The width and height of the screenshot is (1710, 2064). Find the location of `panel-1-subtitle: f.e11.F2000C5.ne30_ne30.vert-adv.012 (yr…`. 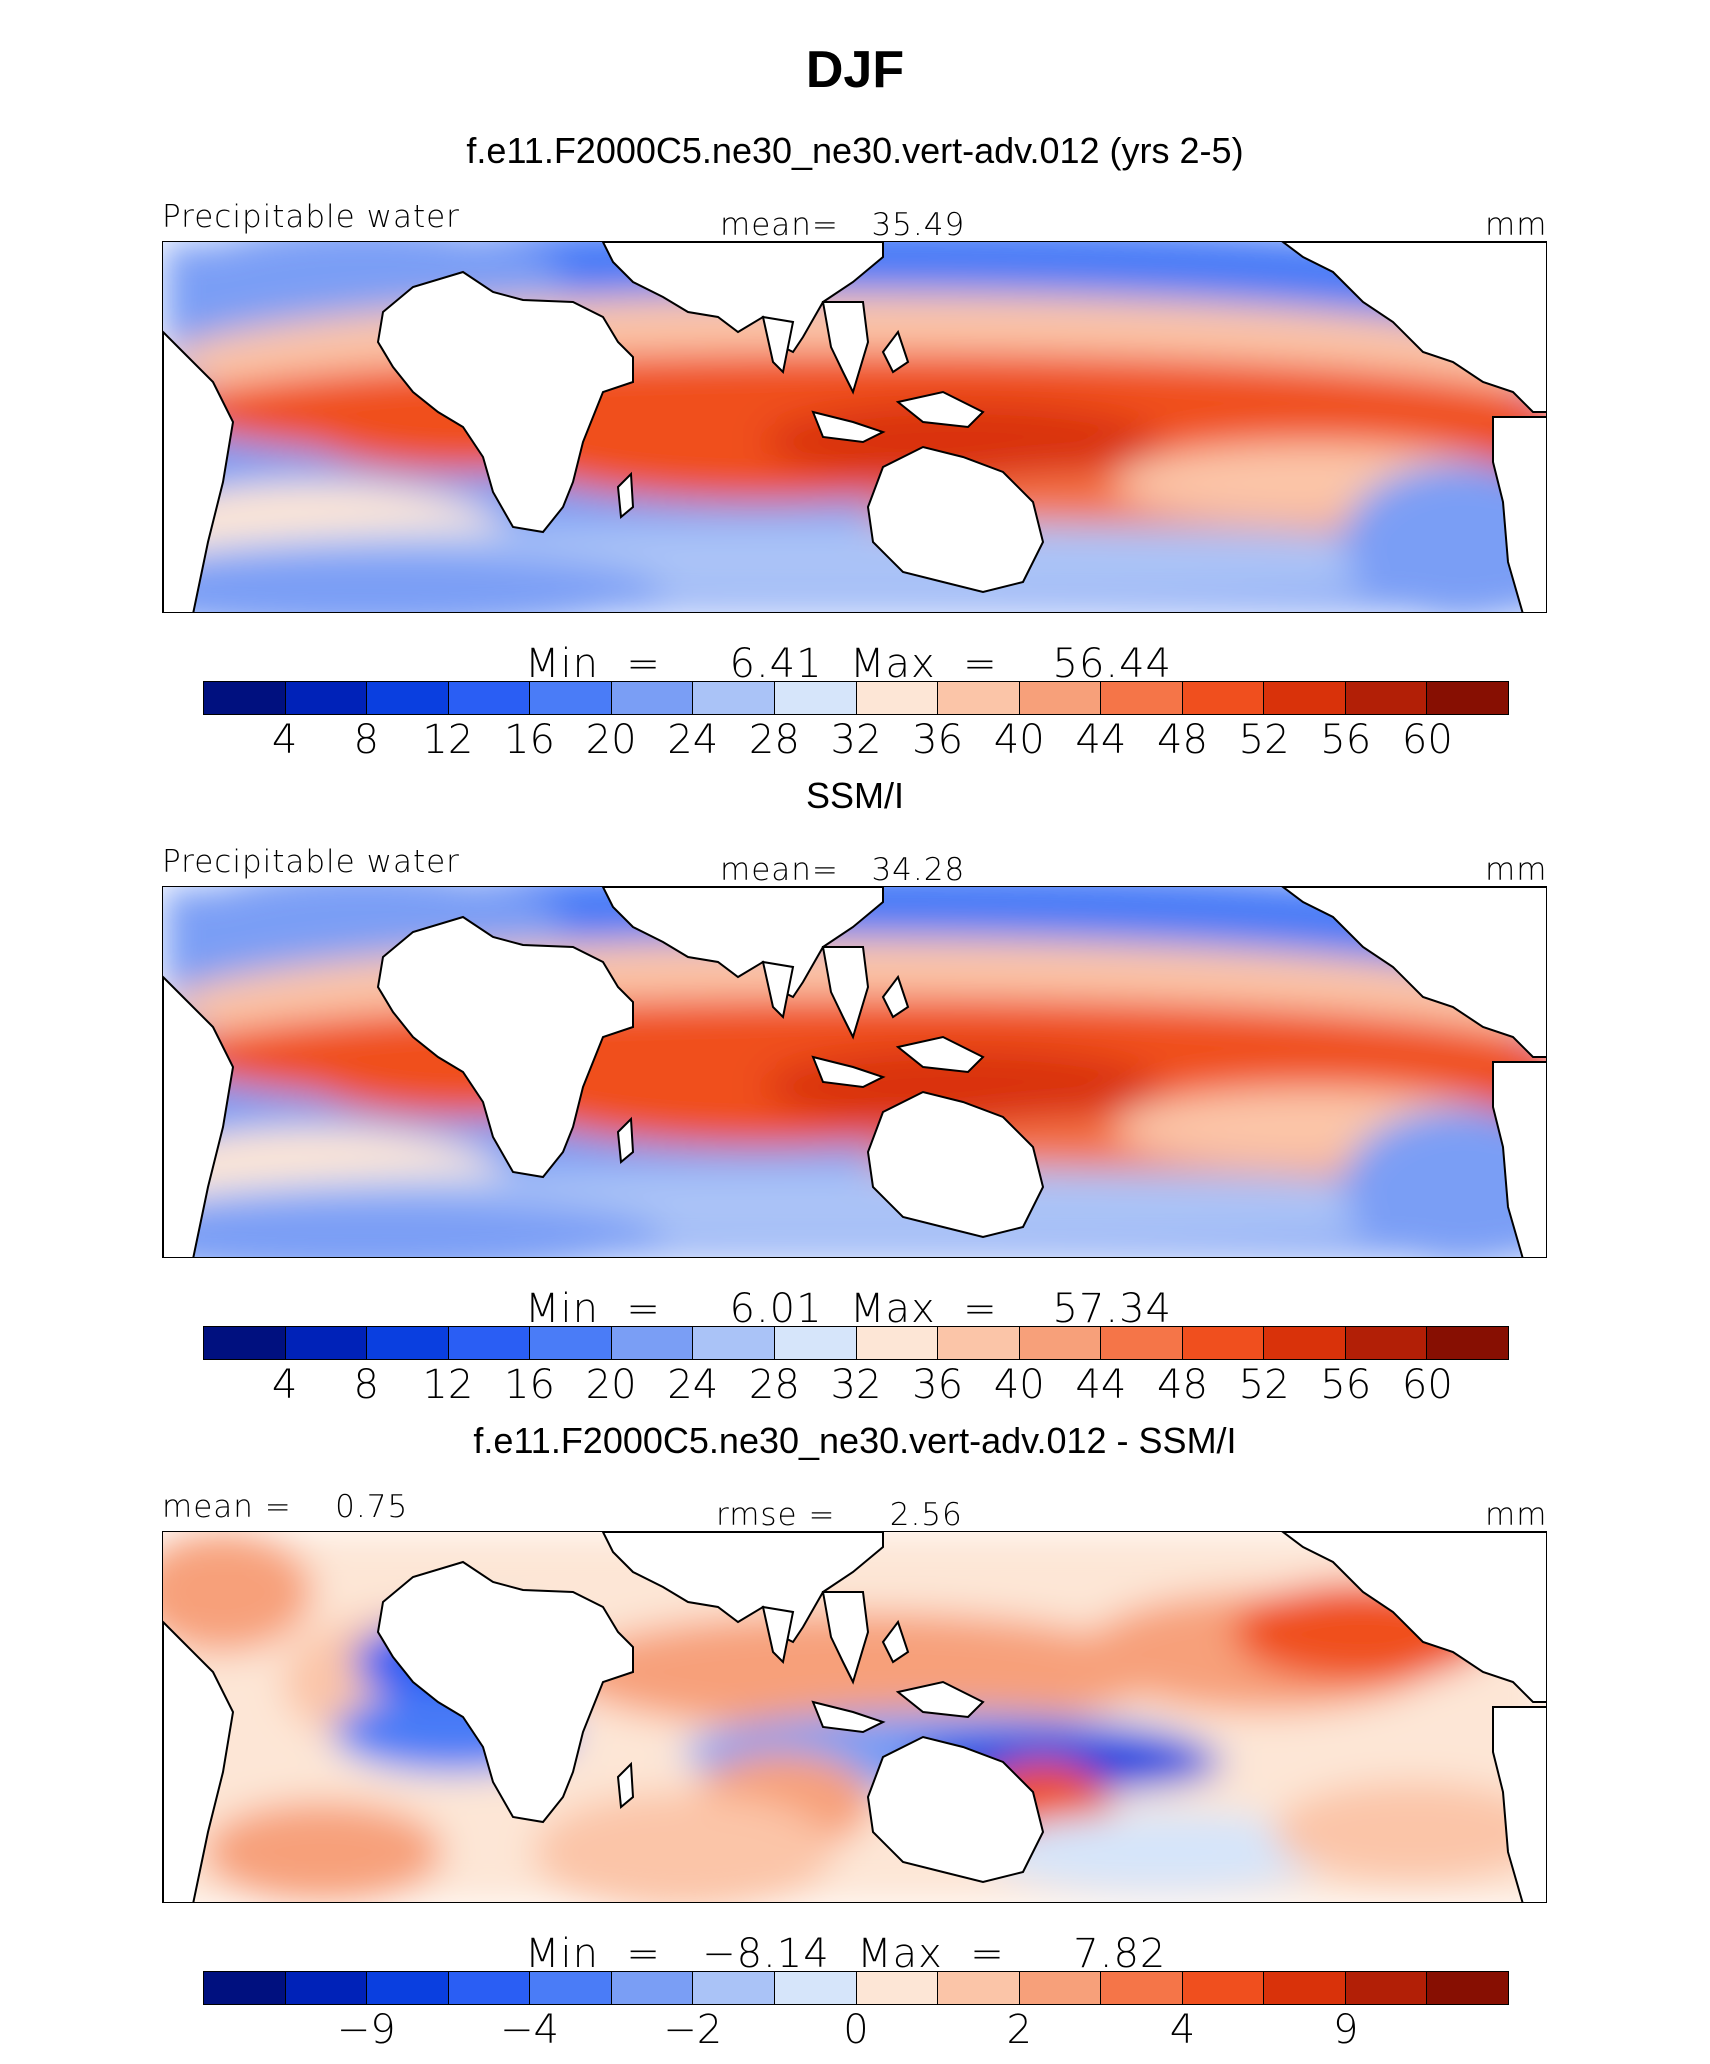

panel-1-subtitle: f.e11.F2000C5.ne30_ne30.vert-adv.012 (yr… is located at coordinates (855, 150).